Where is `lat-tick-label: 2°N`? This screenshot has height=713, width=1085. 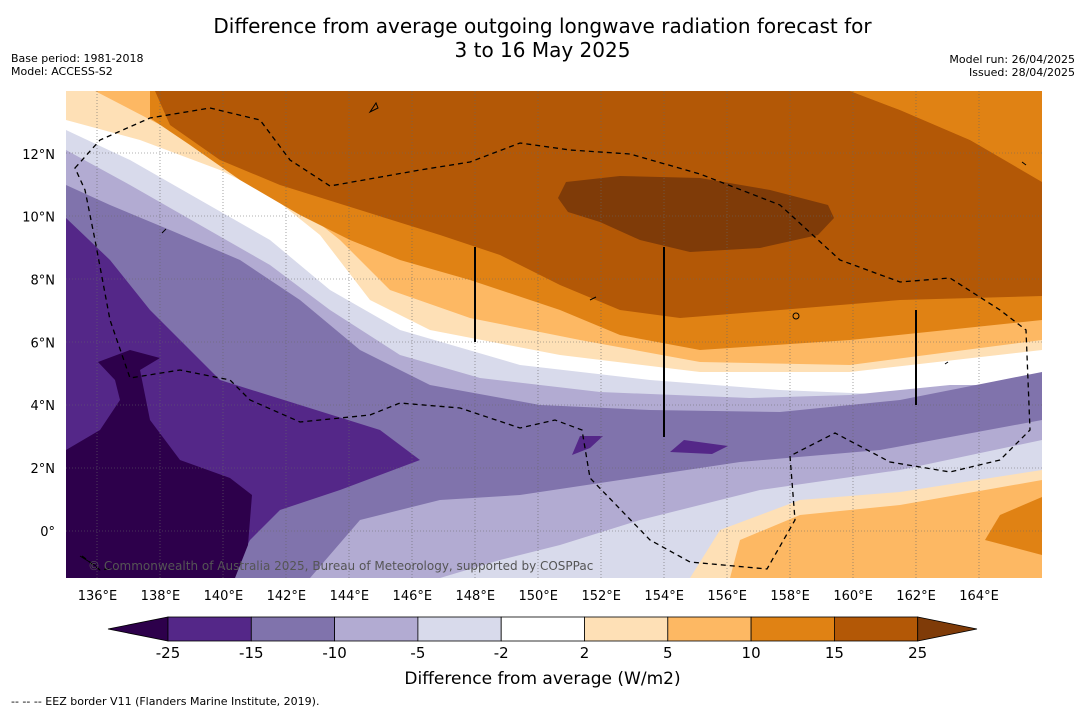 lat-tick-label: 2°N is located at coordinates (43, 469).